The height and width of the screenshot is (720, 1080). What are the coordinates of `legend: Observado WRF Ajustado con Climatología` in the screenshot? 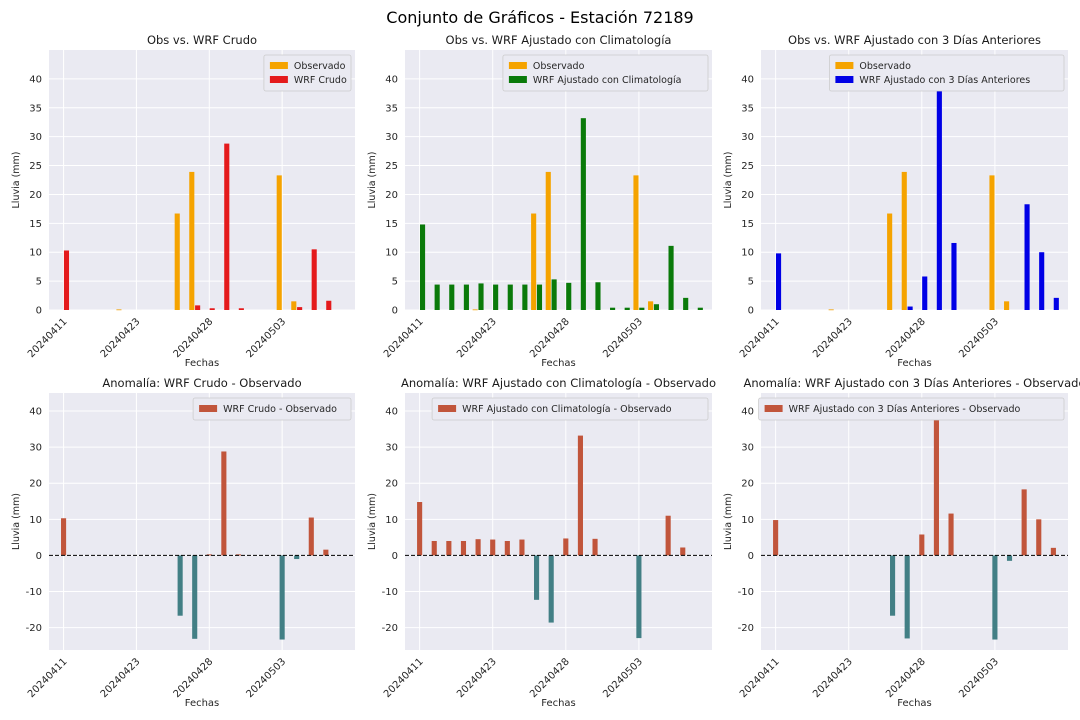 It's located at (605, 73).